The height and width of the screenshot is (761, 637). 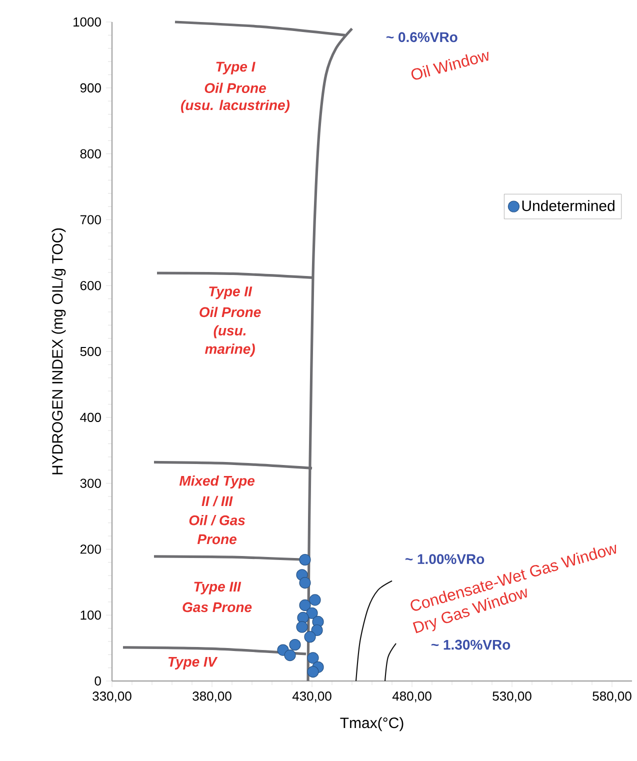 I want to click on annotation: ~ 1.30%VRo, so click(x=470, y=645).